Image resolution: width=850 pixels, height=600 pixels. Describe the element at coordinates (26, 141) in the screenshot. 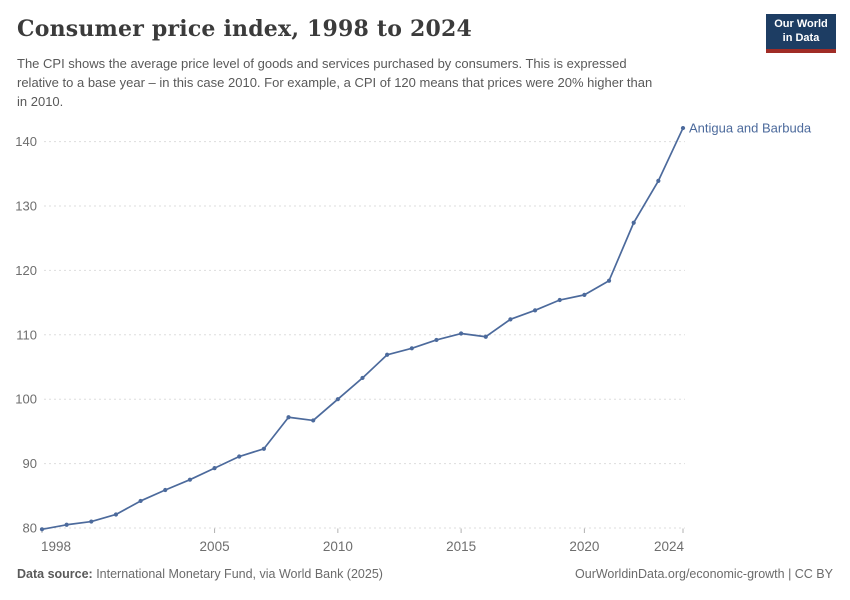

I see `y-tick-label-140: 140` at that location.